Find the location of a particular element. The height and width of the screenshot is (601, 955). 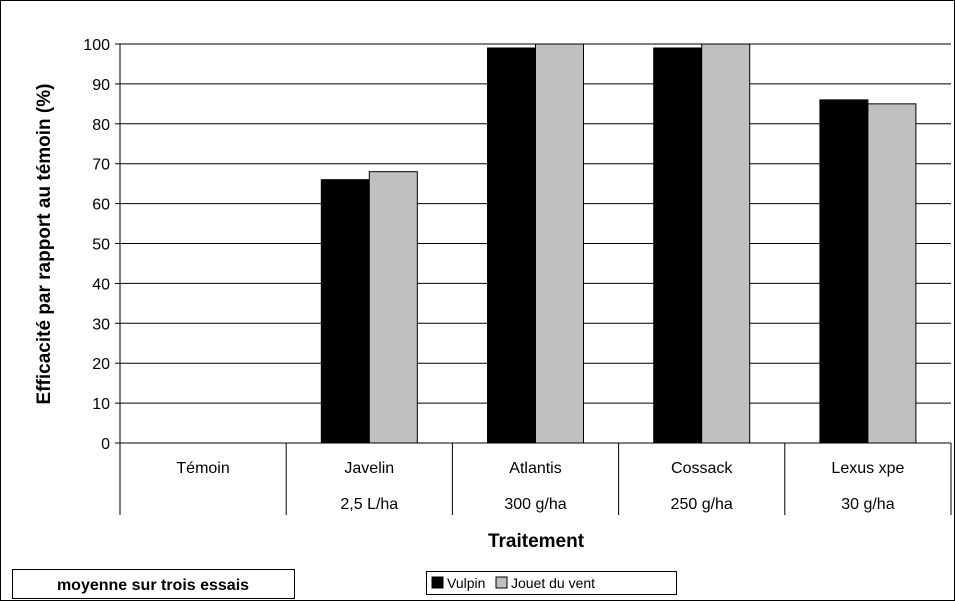

bar-vulpin-atlantis is located at coordinates (511, 245).